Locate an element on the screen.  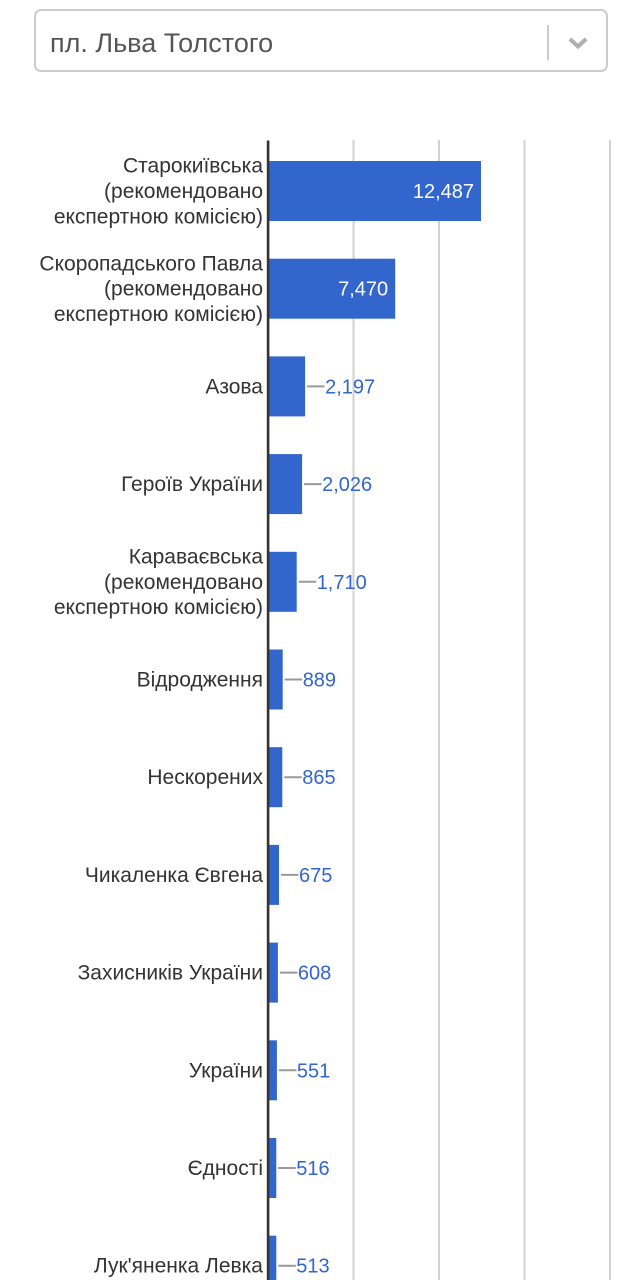
svg-text: Захисників України is located at coordinates (170, 973).